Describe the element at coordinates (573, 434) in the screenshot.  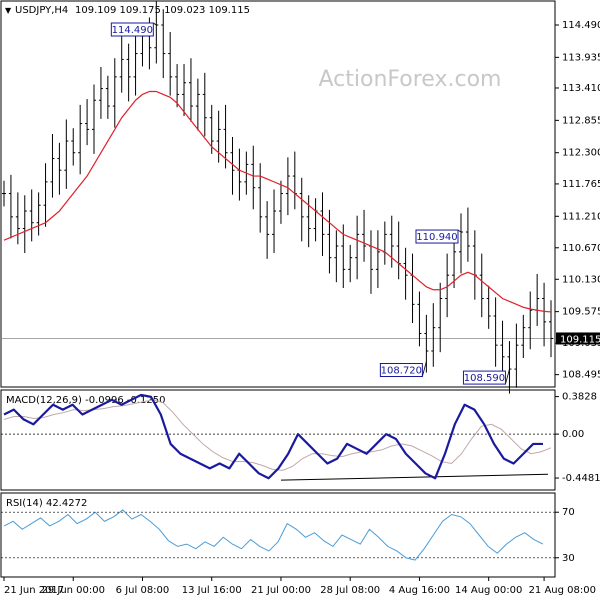
I see `macd-tick-label: 0.00` at that location.